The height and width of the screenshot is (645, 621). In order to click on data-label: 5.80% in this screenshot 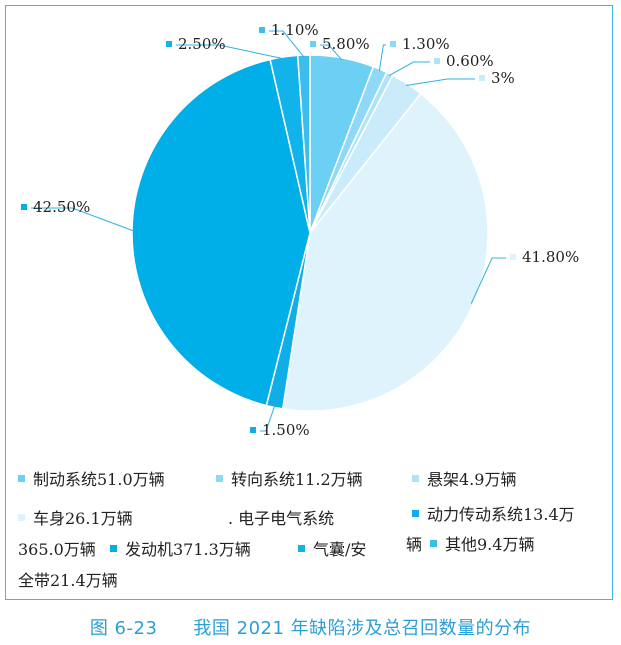, I will do `click(346, 44)`.